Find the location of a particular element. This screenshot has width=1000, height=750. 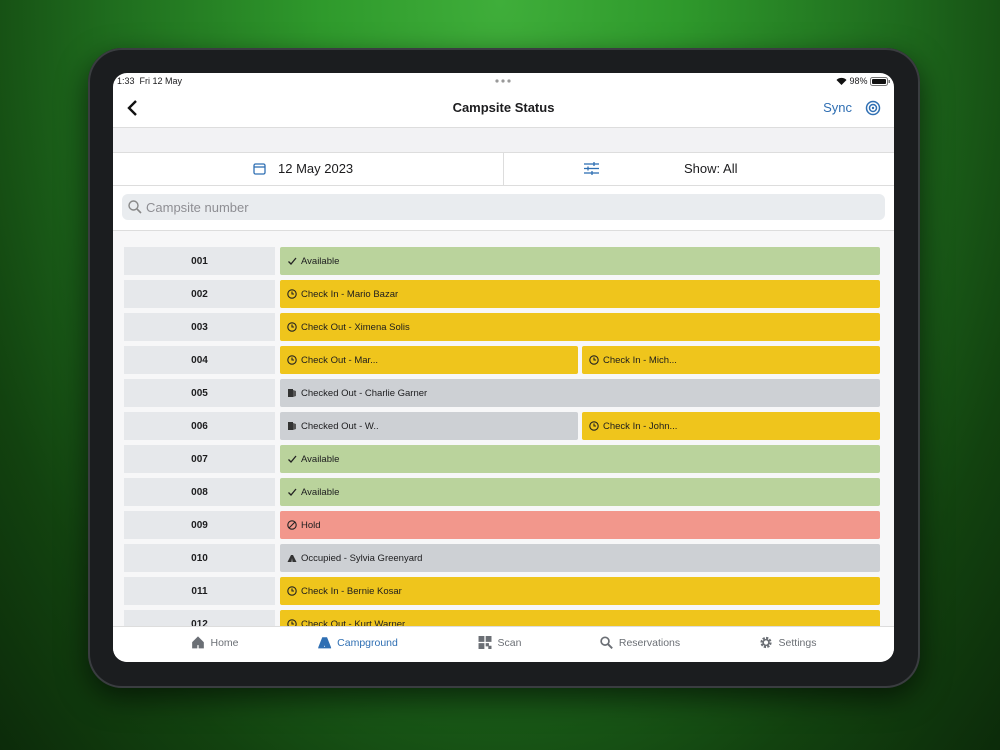

status-right: 98% is located at coordinates (863, 81).